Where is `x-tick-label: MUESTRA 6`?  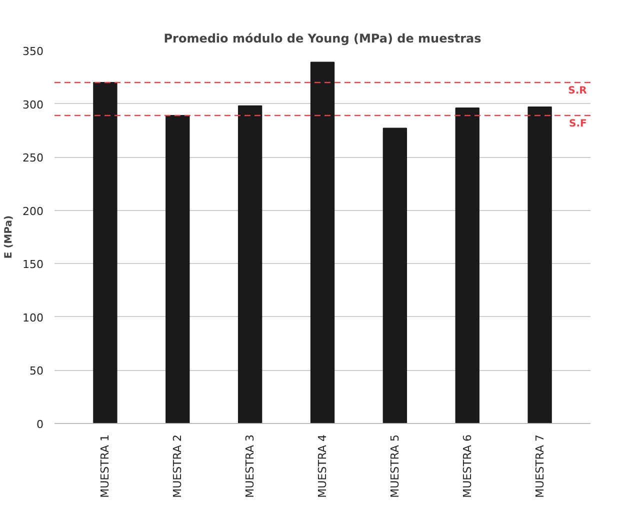
x-tick-label: MUESTRA 6 is located at coordinates (467, 466).